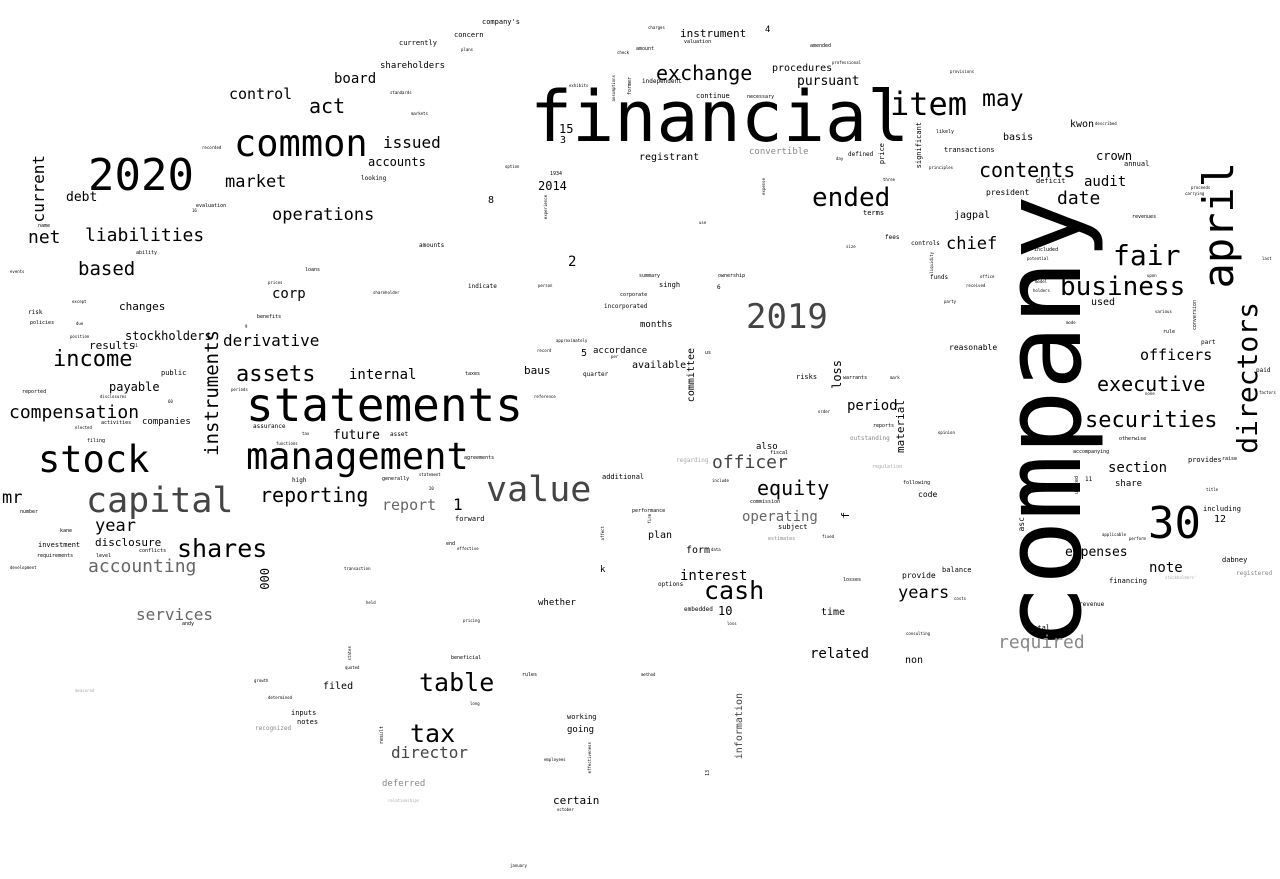  I want to click on word-filed: filed, so click(338, 686).